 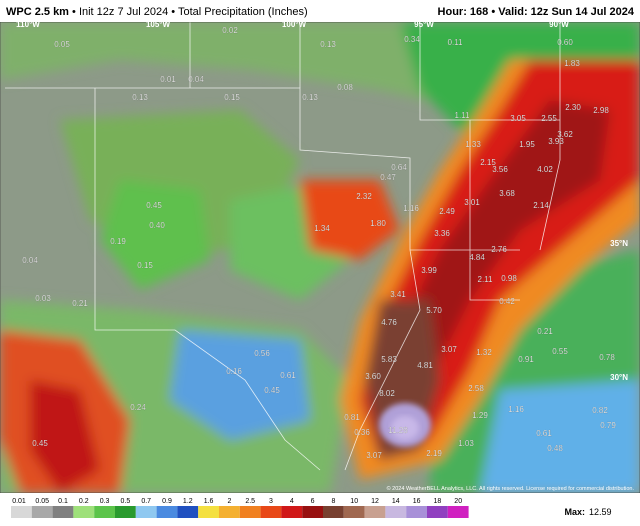 I want to click on max-value: 12.59, so click(x=600, y=512).